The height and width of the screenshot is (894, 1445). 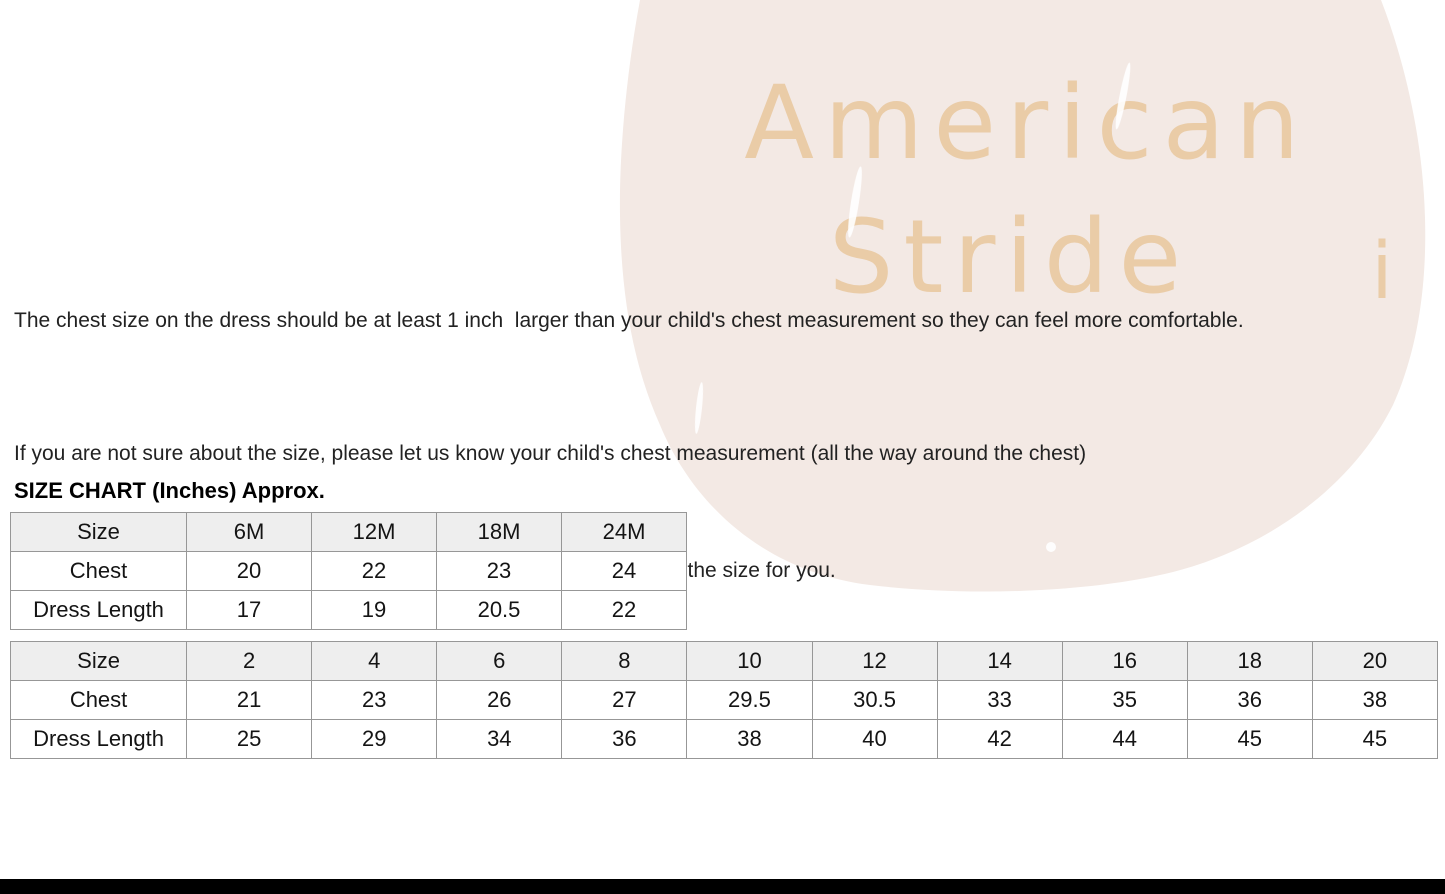 I want to click on value-cell: 35, so click(x=1124, y=700).